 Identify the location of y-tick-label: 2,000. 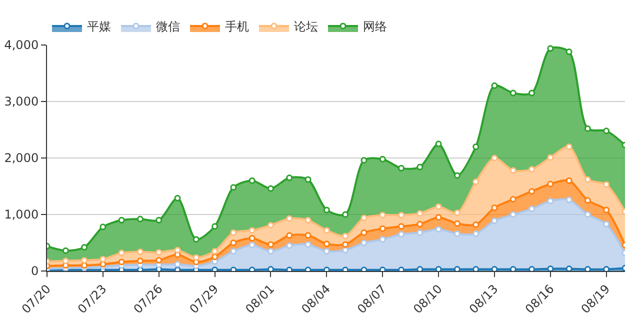
(21, 158).